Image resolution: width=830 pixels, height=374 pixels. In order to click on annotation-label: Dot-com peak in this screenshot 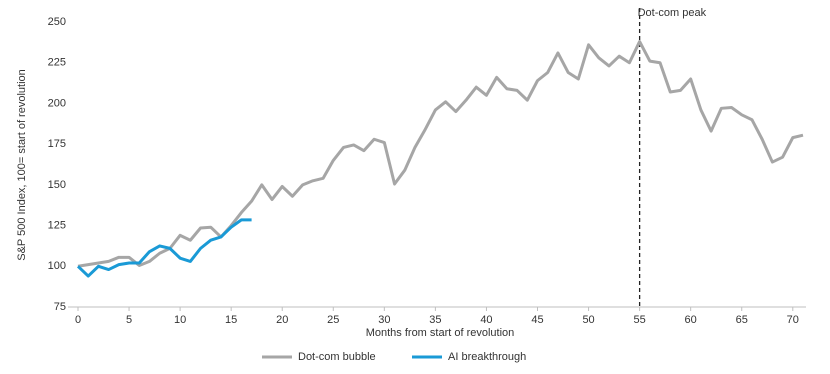, I will do `click(672, 13)`.